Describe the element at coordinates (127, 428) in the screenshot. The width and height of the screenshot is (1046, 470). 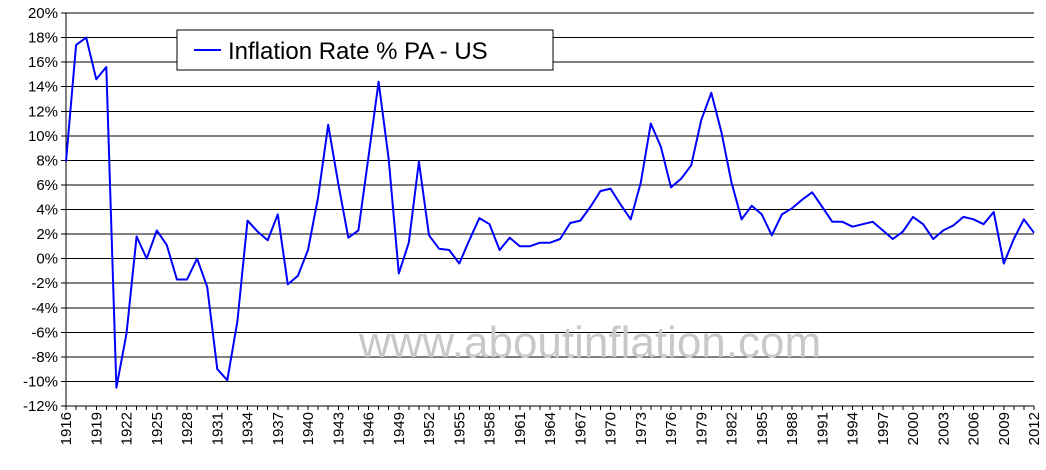
I see `x-tick-label: 1922` at that location.